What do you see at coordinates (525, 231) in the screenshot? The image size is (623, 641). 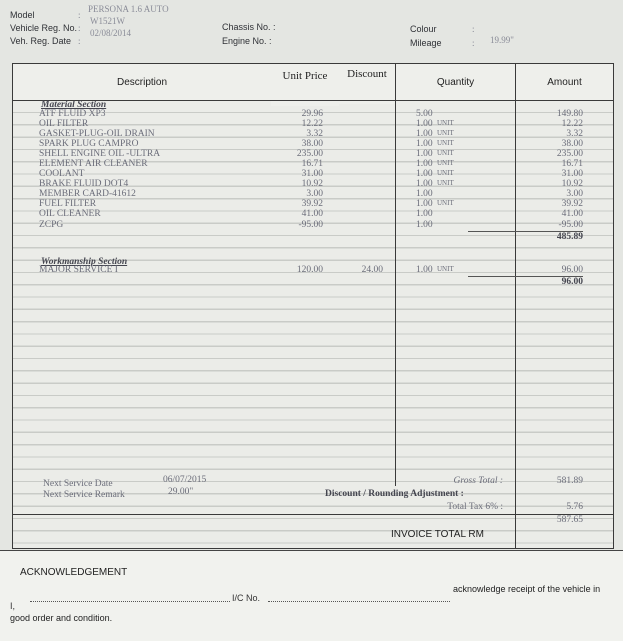 I see `subtotal-line` at bounding box center [525, 231].